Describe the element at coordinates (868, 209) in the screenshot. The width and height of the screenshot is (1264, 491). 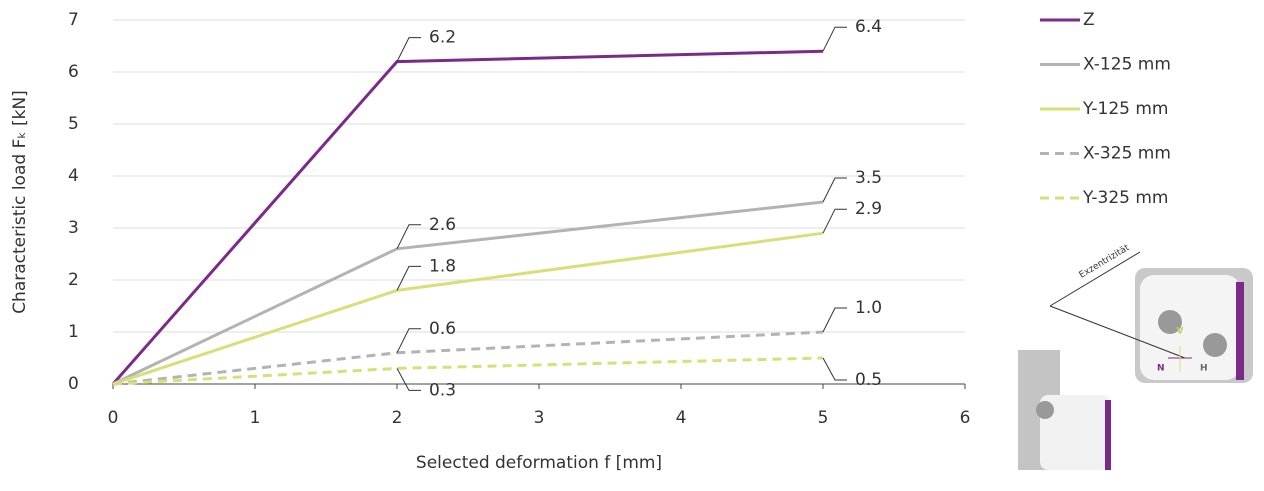
I see `data-label: 2.9` at that location.